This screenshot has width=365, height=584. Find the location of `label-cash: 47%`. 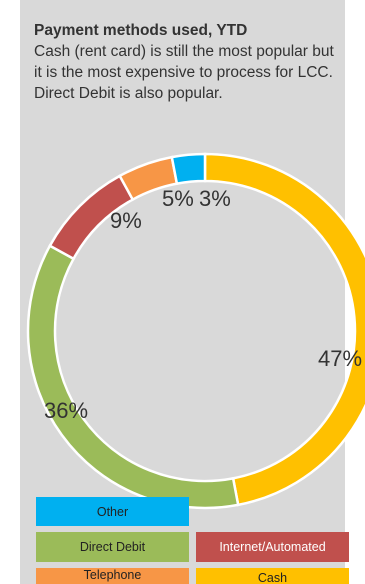

label-cash: 47% is located at coordinates (340, 358).